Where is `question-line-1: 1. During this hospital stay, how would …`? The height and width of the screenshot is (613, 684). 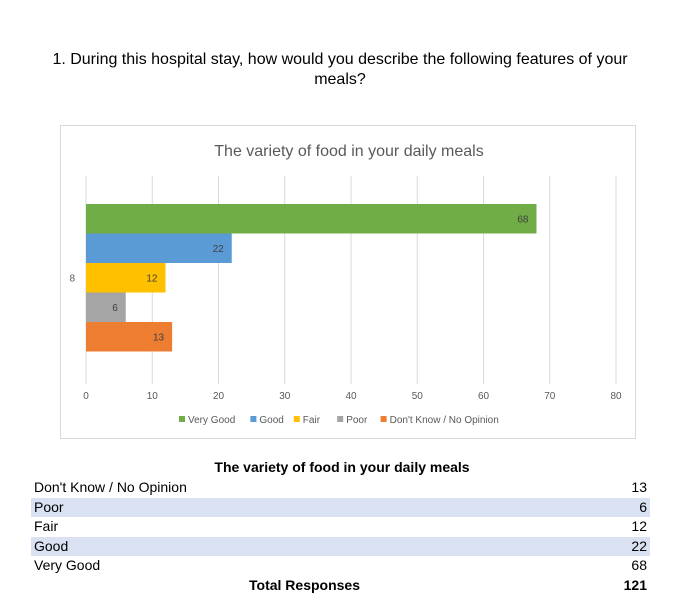 question-line-1: 1. During this hospital stay, how would … is located at coordinates (340, 59).